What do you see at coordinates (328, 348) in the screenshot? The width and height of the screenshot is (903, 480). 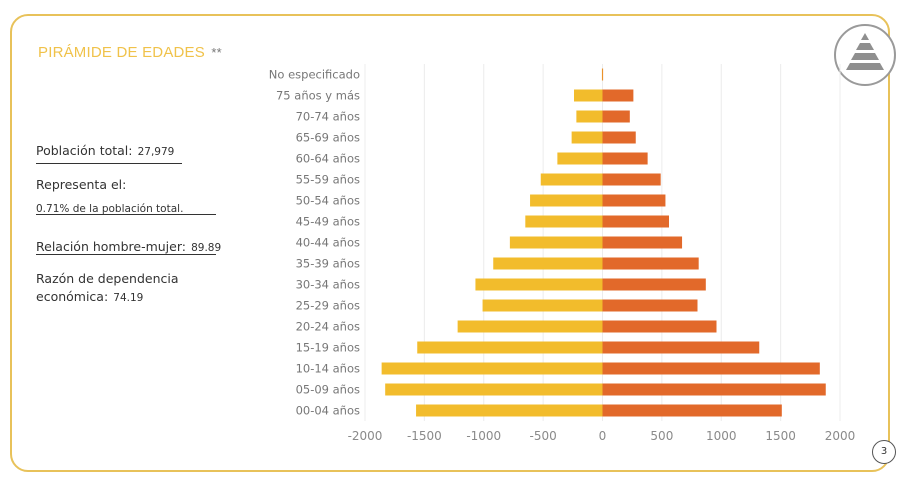 I see `category-label: 15-19 años` at bounding box center [328, 348].